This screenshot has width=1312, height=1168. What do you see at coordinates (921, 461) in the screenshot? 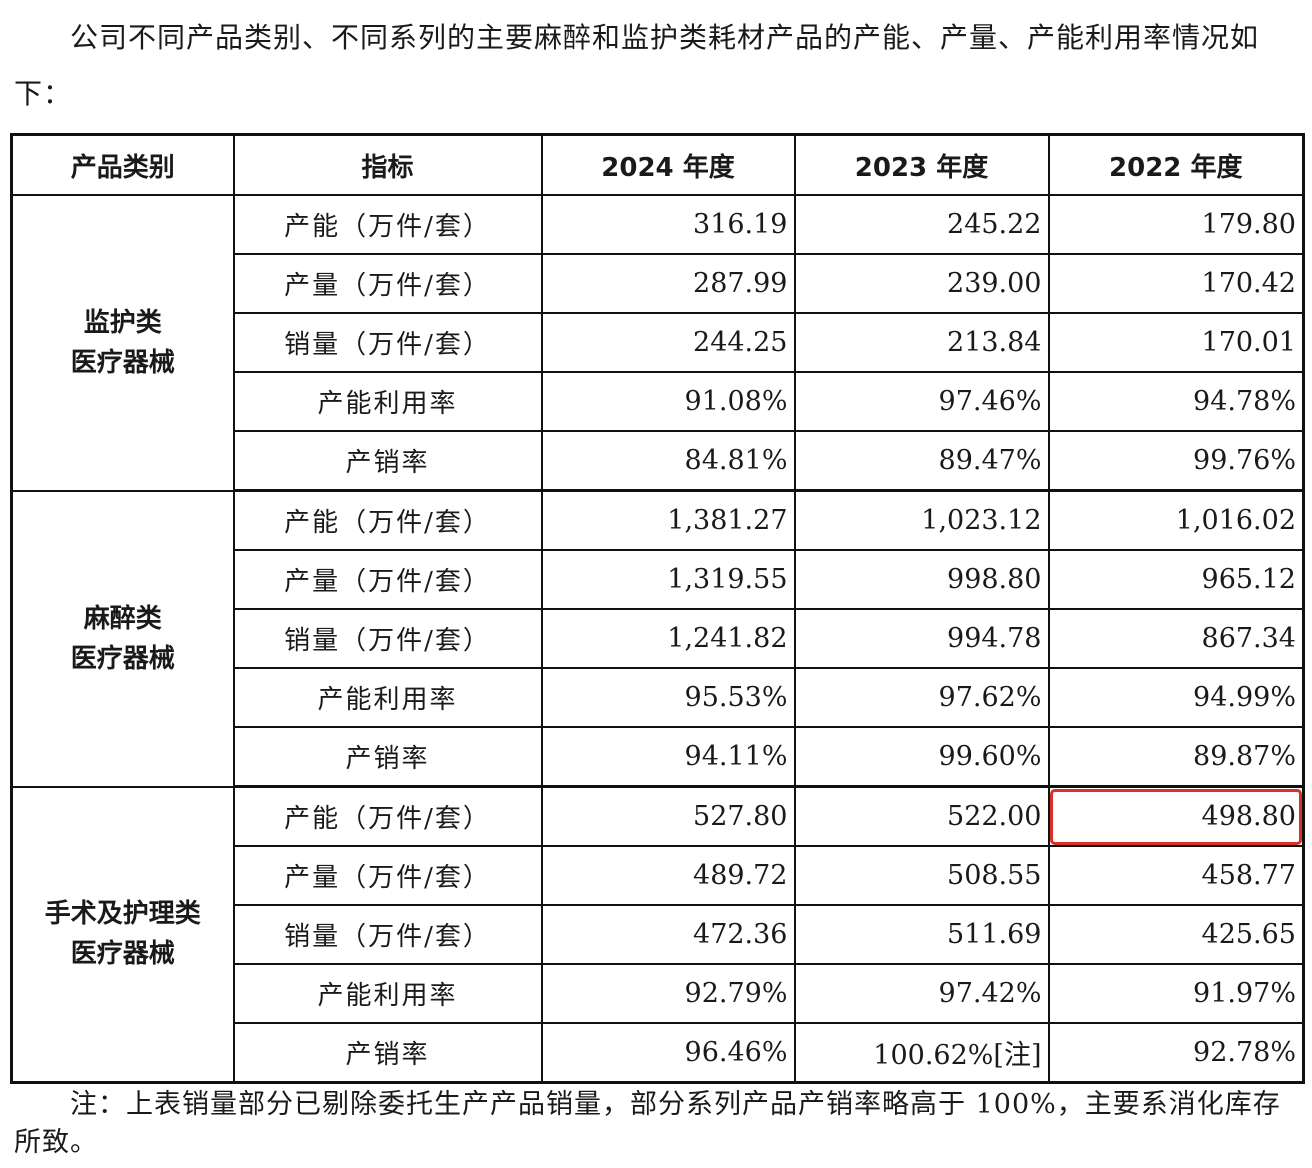
I see `value-cell: 89.47%` at bounding box center [921, 461].